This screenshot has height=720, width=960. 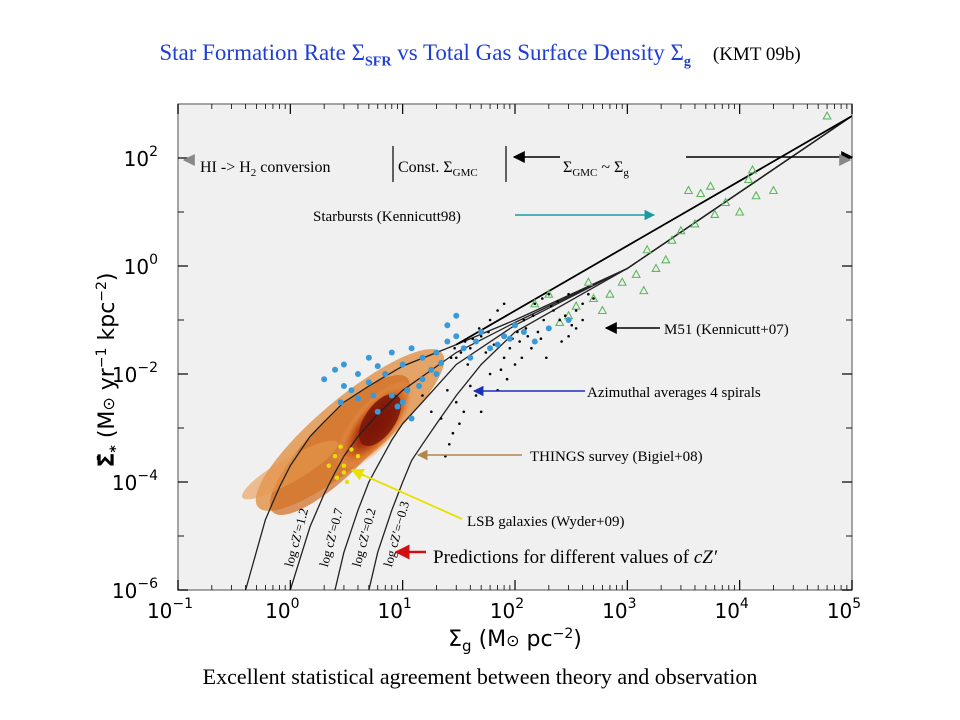 I want to click on y-tick-label-1: 10⁻⁴, so click(x=135, y=481).